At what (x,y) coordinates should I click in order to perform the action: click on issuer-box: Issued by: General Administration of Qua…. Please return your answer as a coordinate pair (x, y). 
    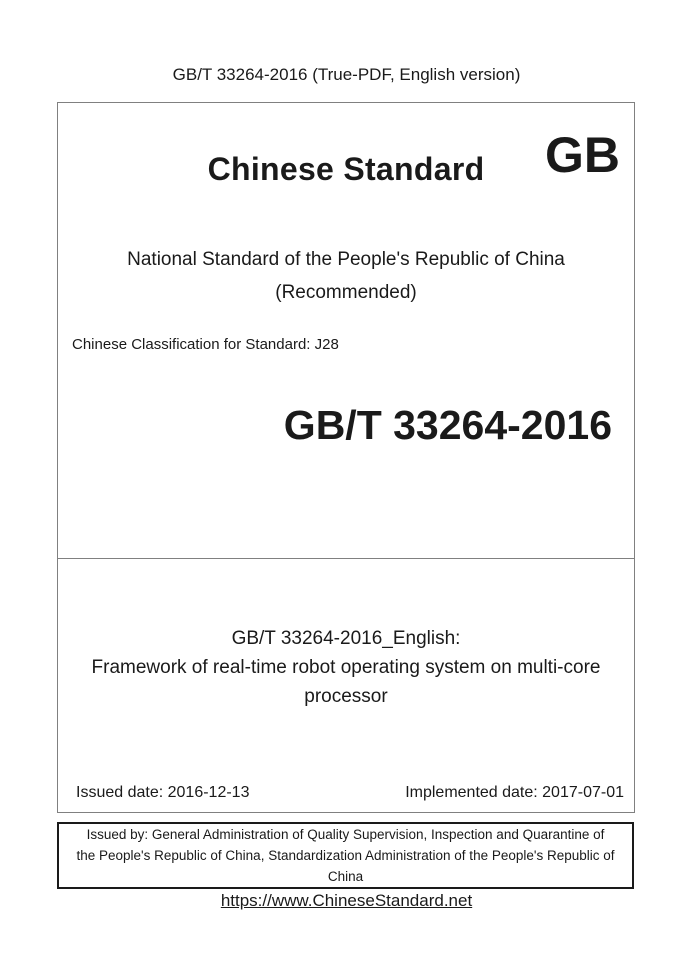
    Looking at the image, I should click on (345, 855).